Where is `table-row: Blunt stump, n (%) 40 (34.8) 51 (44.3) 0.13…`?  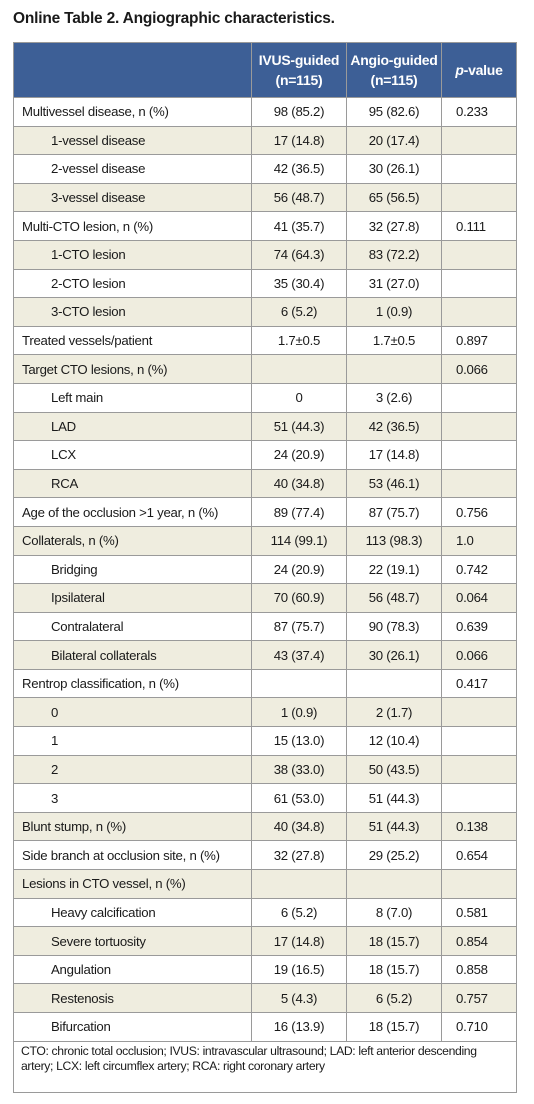
table-row: Blunt stump, n (%) 40 (34.8) 51 (44.3) 0.13… is located at coordinates (265, 826).